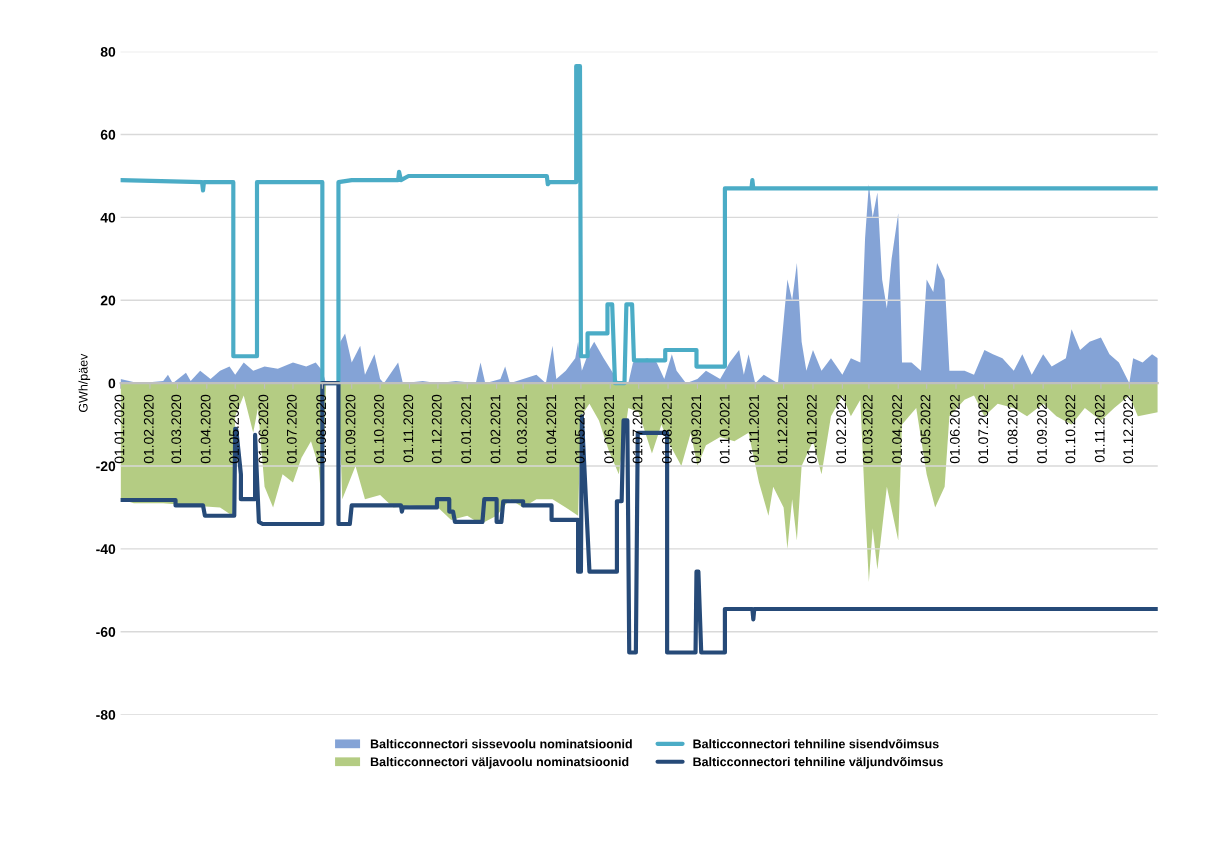 The image size is (1206, 861). Describe the element at coordinates (983, 429) in the screenshot. I see `x-tick-label: 01.07.2022` at that location.